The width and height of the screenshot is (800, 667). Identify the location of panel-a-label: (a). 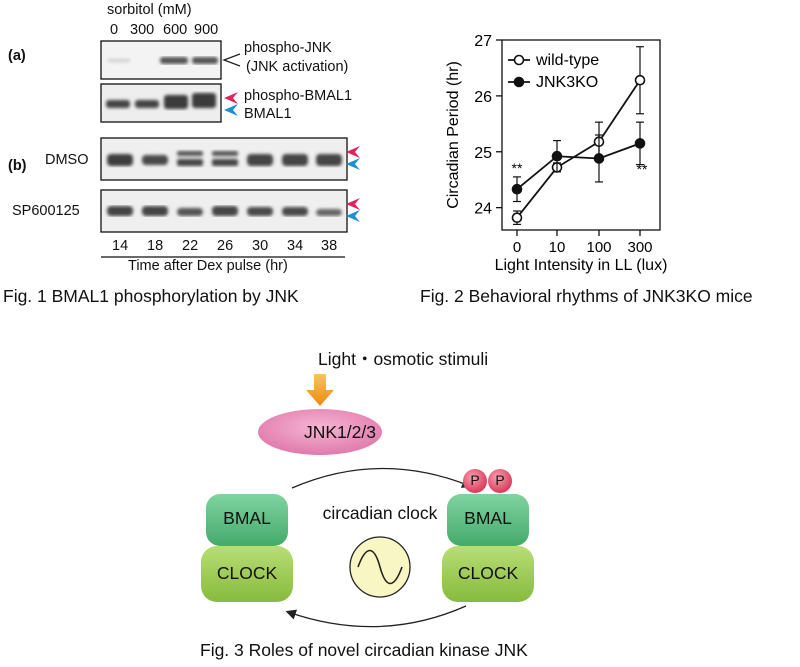
(17, 56).